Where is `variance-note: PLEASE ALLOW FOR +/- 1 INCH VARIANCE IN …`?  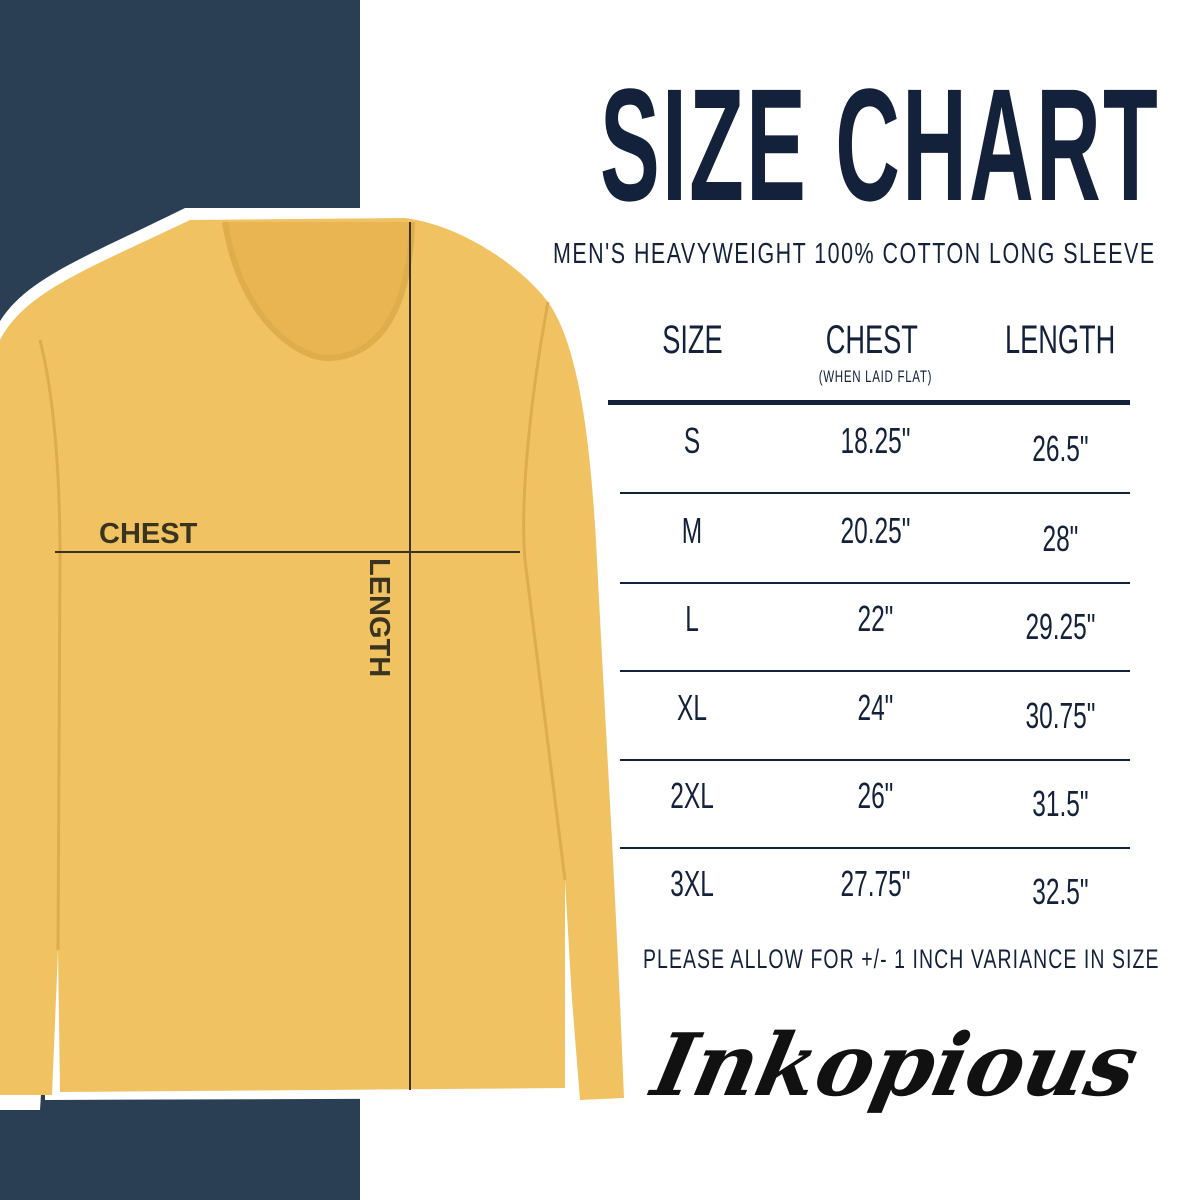 variance-note: PLEASE ALLOW FOR +/- 1 INCH VARIANCE IN … is located at coordinates (901, 959).